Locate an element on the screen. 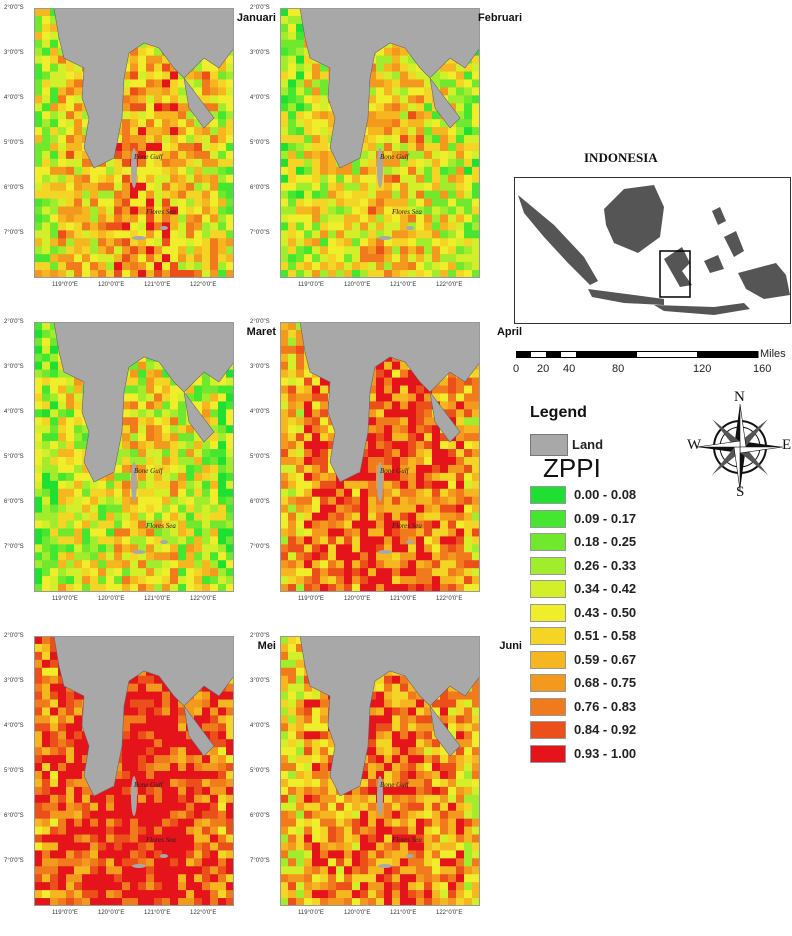  compass-n: N is located at coordinates (739, 397).